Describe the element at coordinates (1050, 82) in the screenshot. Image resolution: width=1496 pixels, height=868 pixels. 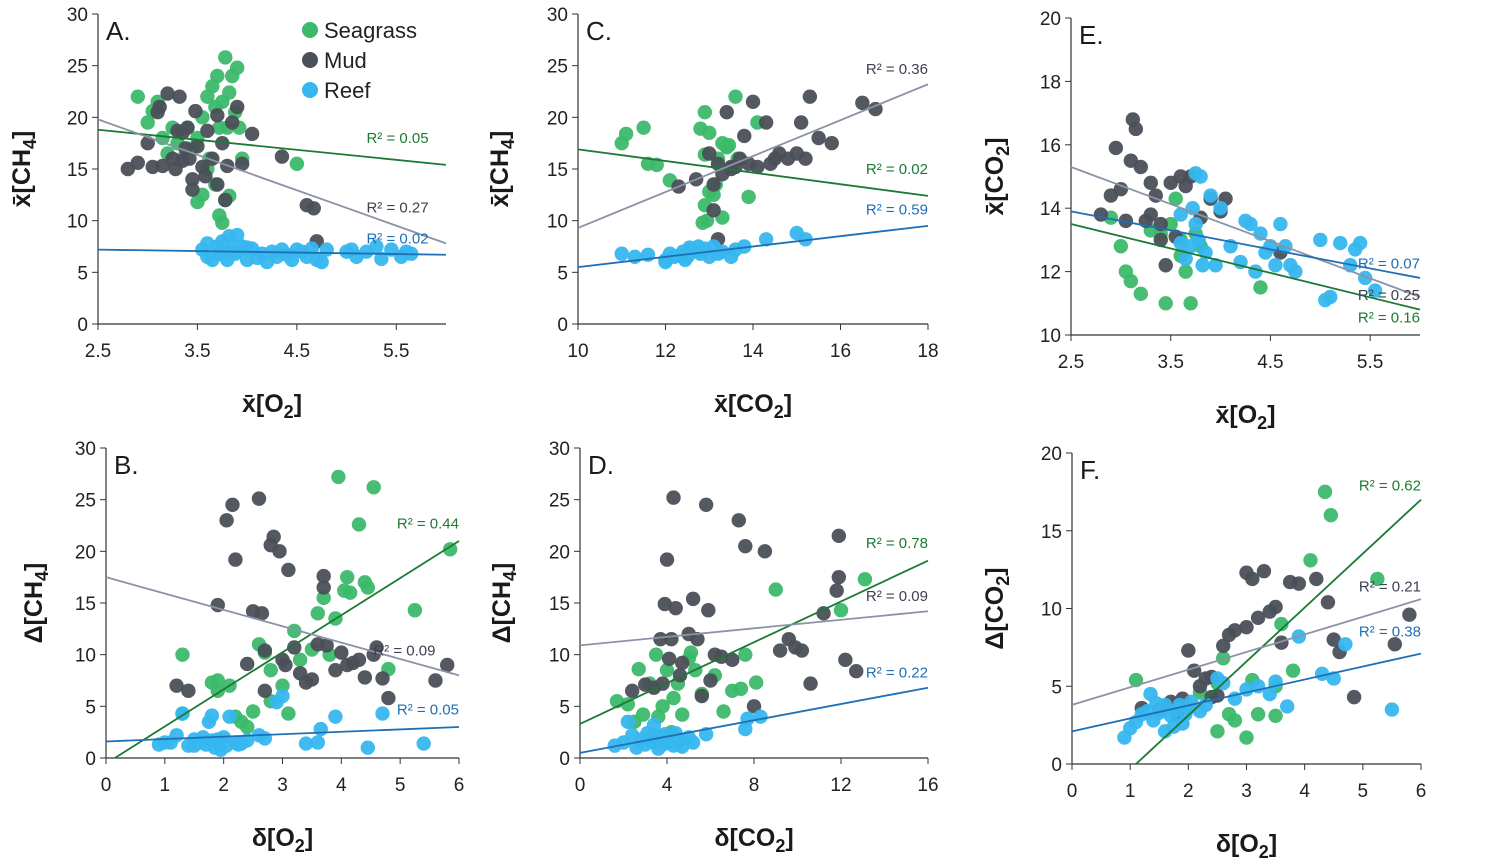
I see `y-tick-label: 18` at that location.